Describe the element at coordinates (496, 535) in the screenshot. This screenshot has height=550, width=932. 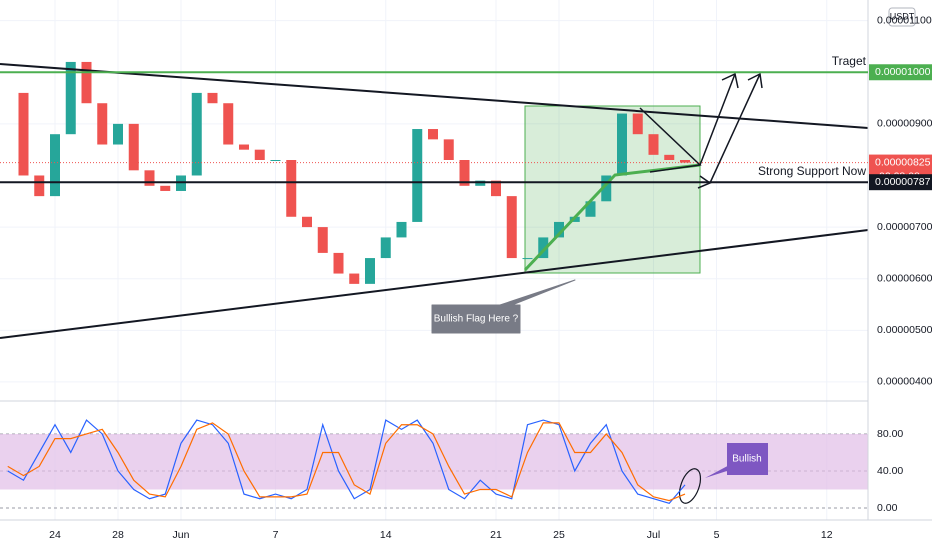
I see `x-tick-label: 21` at that location.